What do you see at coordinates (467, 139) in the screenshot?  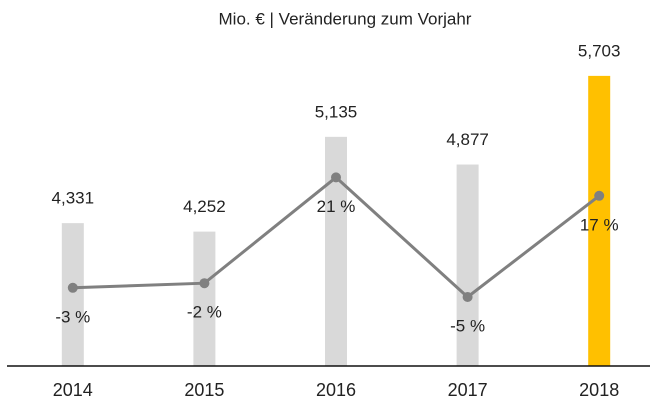 I see `bar-value-label: 4,877` at bounding box center [467, 139].